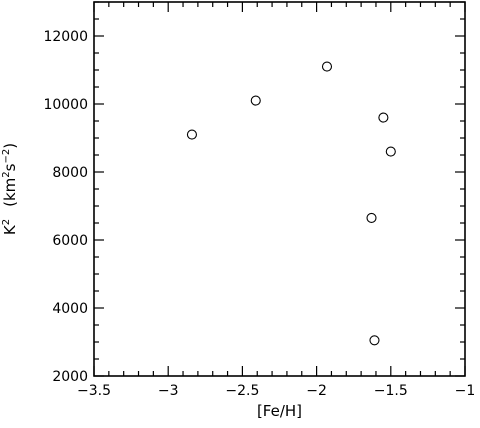 This screenshot has width=480, height=428. I want to click on y-axis-label-unit-sup2: −2, so click(6, 156).